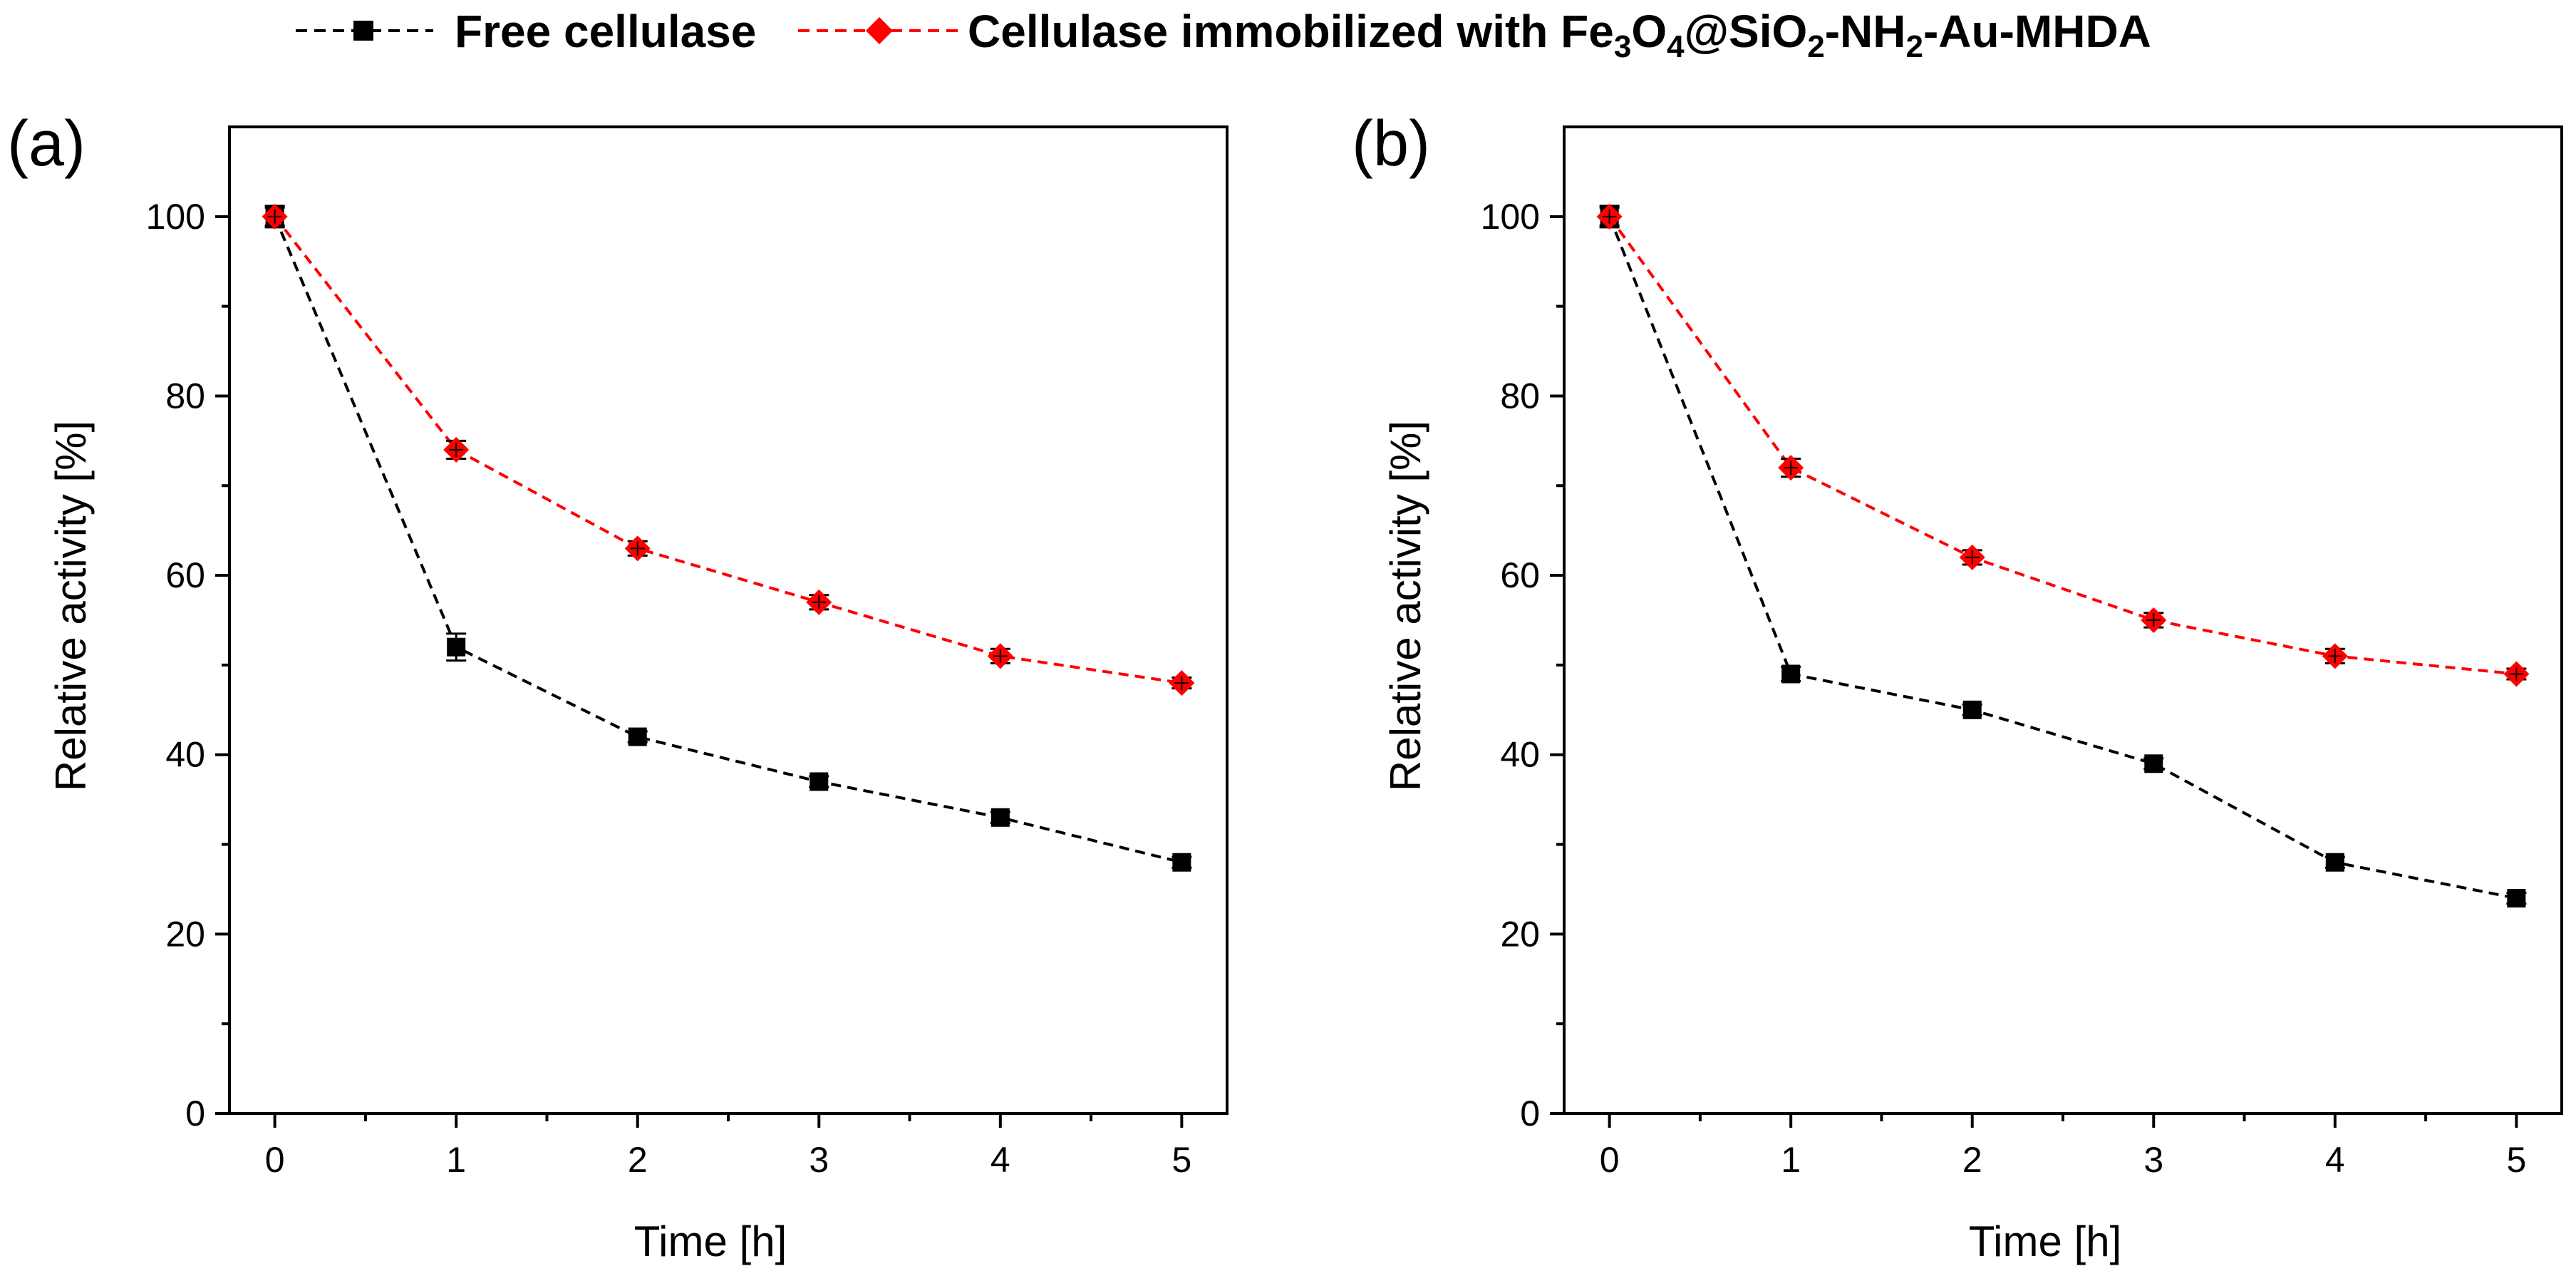 This screenshot has height=1281, width=2576. I want to click on legend-entry-free-cellulase: Free cellulase, so click(526, 32).